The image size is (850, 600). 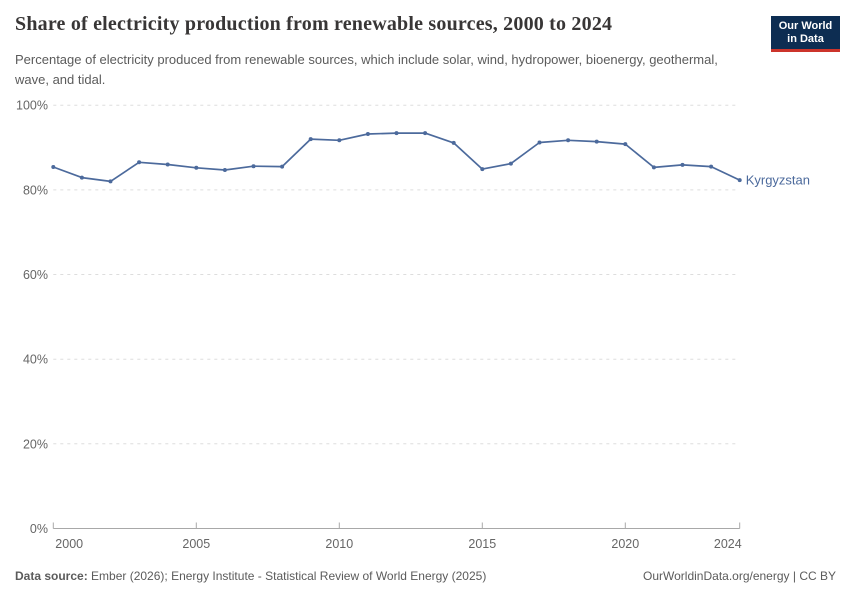 I want to click on owid-logo: Our World in Data, so click(x=805, y=34).